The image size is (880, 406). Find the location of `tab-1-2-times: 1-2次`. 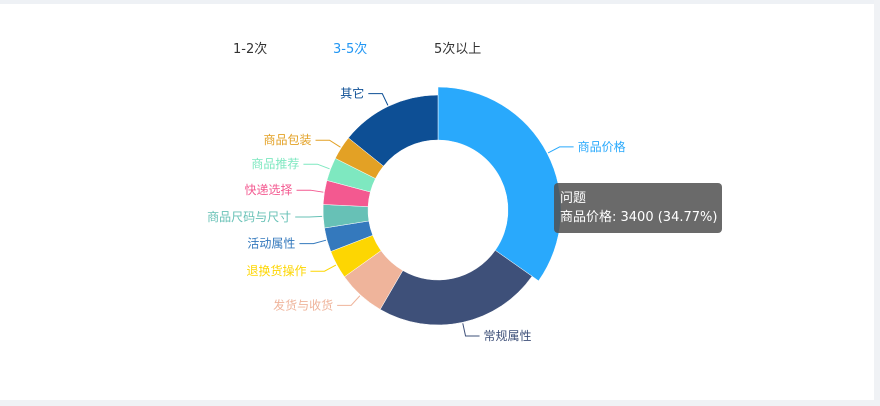

tab-1-2-times: 1-2次 is located at coordinates (250, 49).